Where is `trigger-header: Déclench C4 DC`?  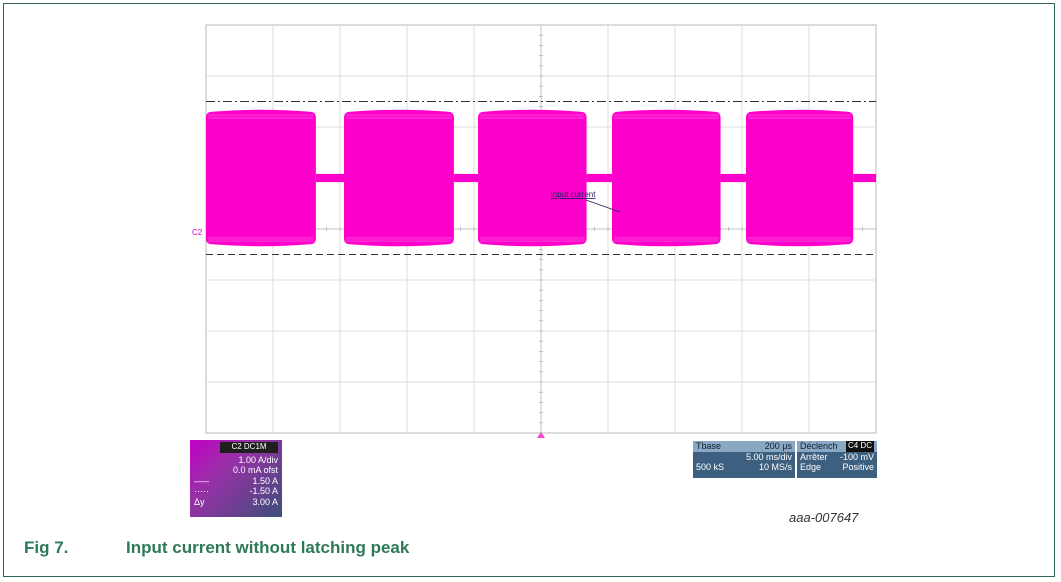
trigger-header: Déclench C4 DC is located at coordinates (837, 446).